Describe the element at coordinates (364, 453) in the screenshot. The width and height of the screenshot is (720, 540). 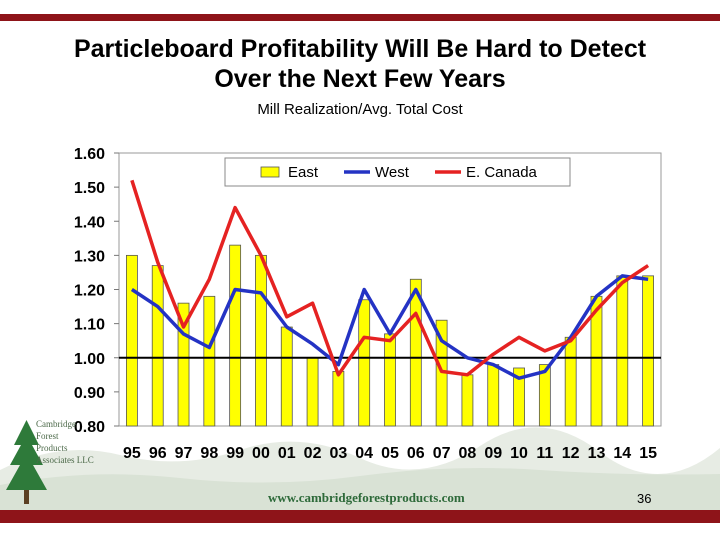
I see `x-tick-label: 04` at that location.